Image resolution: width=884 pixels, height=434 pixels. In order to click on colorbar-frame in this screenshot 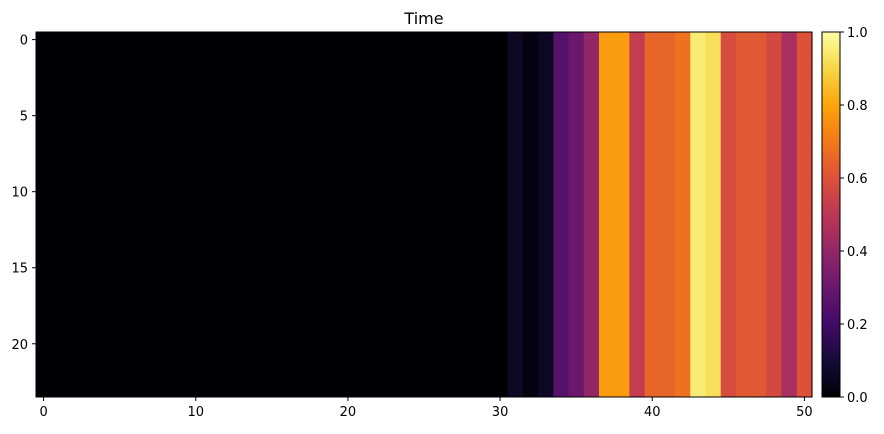, I will do `click(831, 214)`.